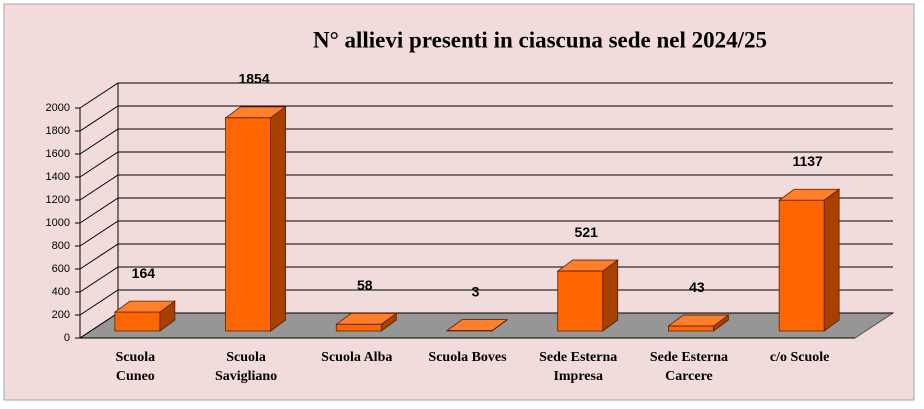 This screenshot has height=409, width=924. I want to click on value-label: 164, so click(144, 273).